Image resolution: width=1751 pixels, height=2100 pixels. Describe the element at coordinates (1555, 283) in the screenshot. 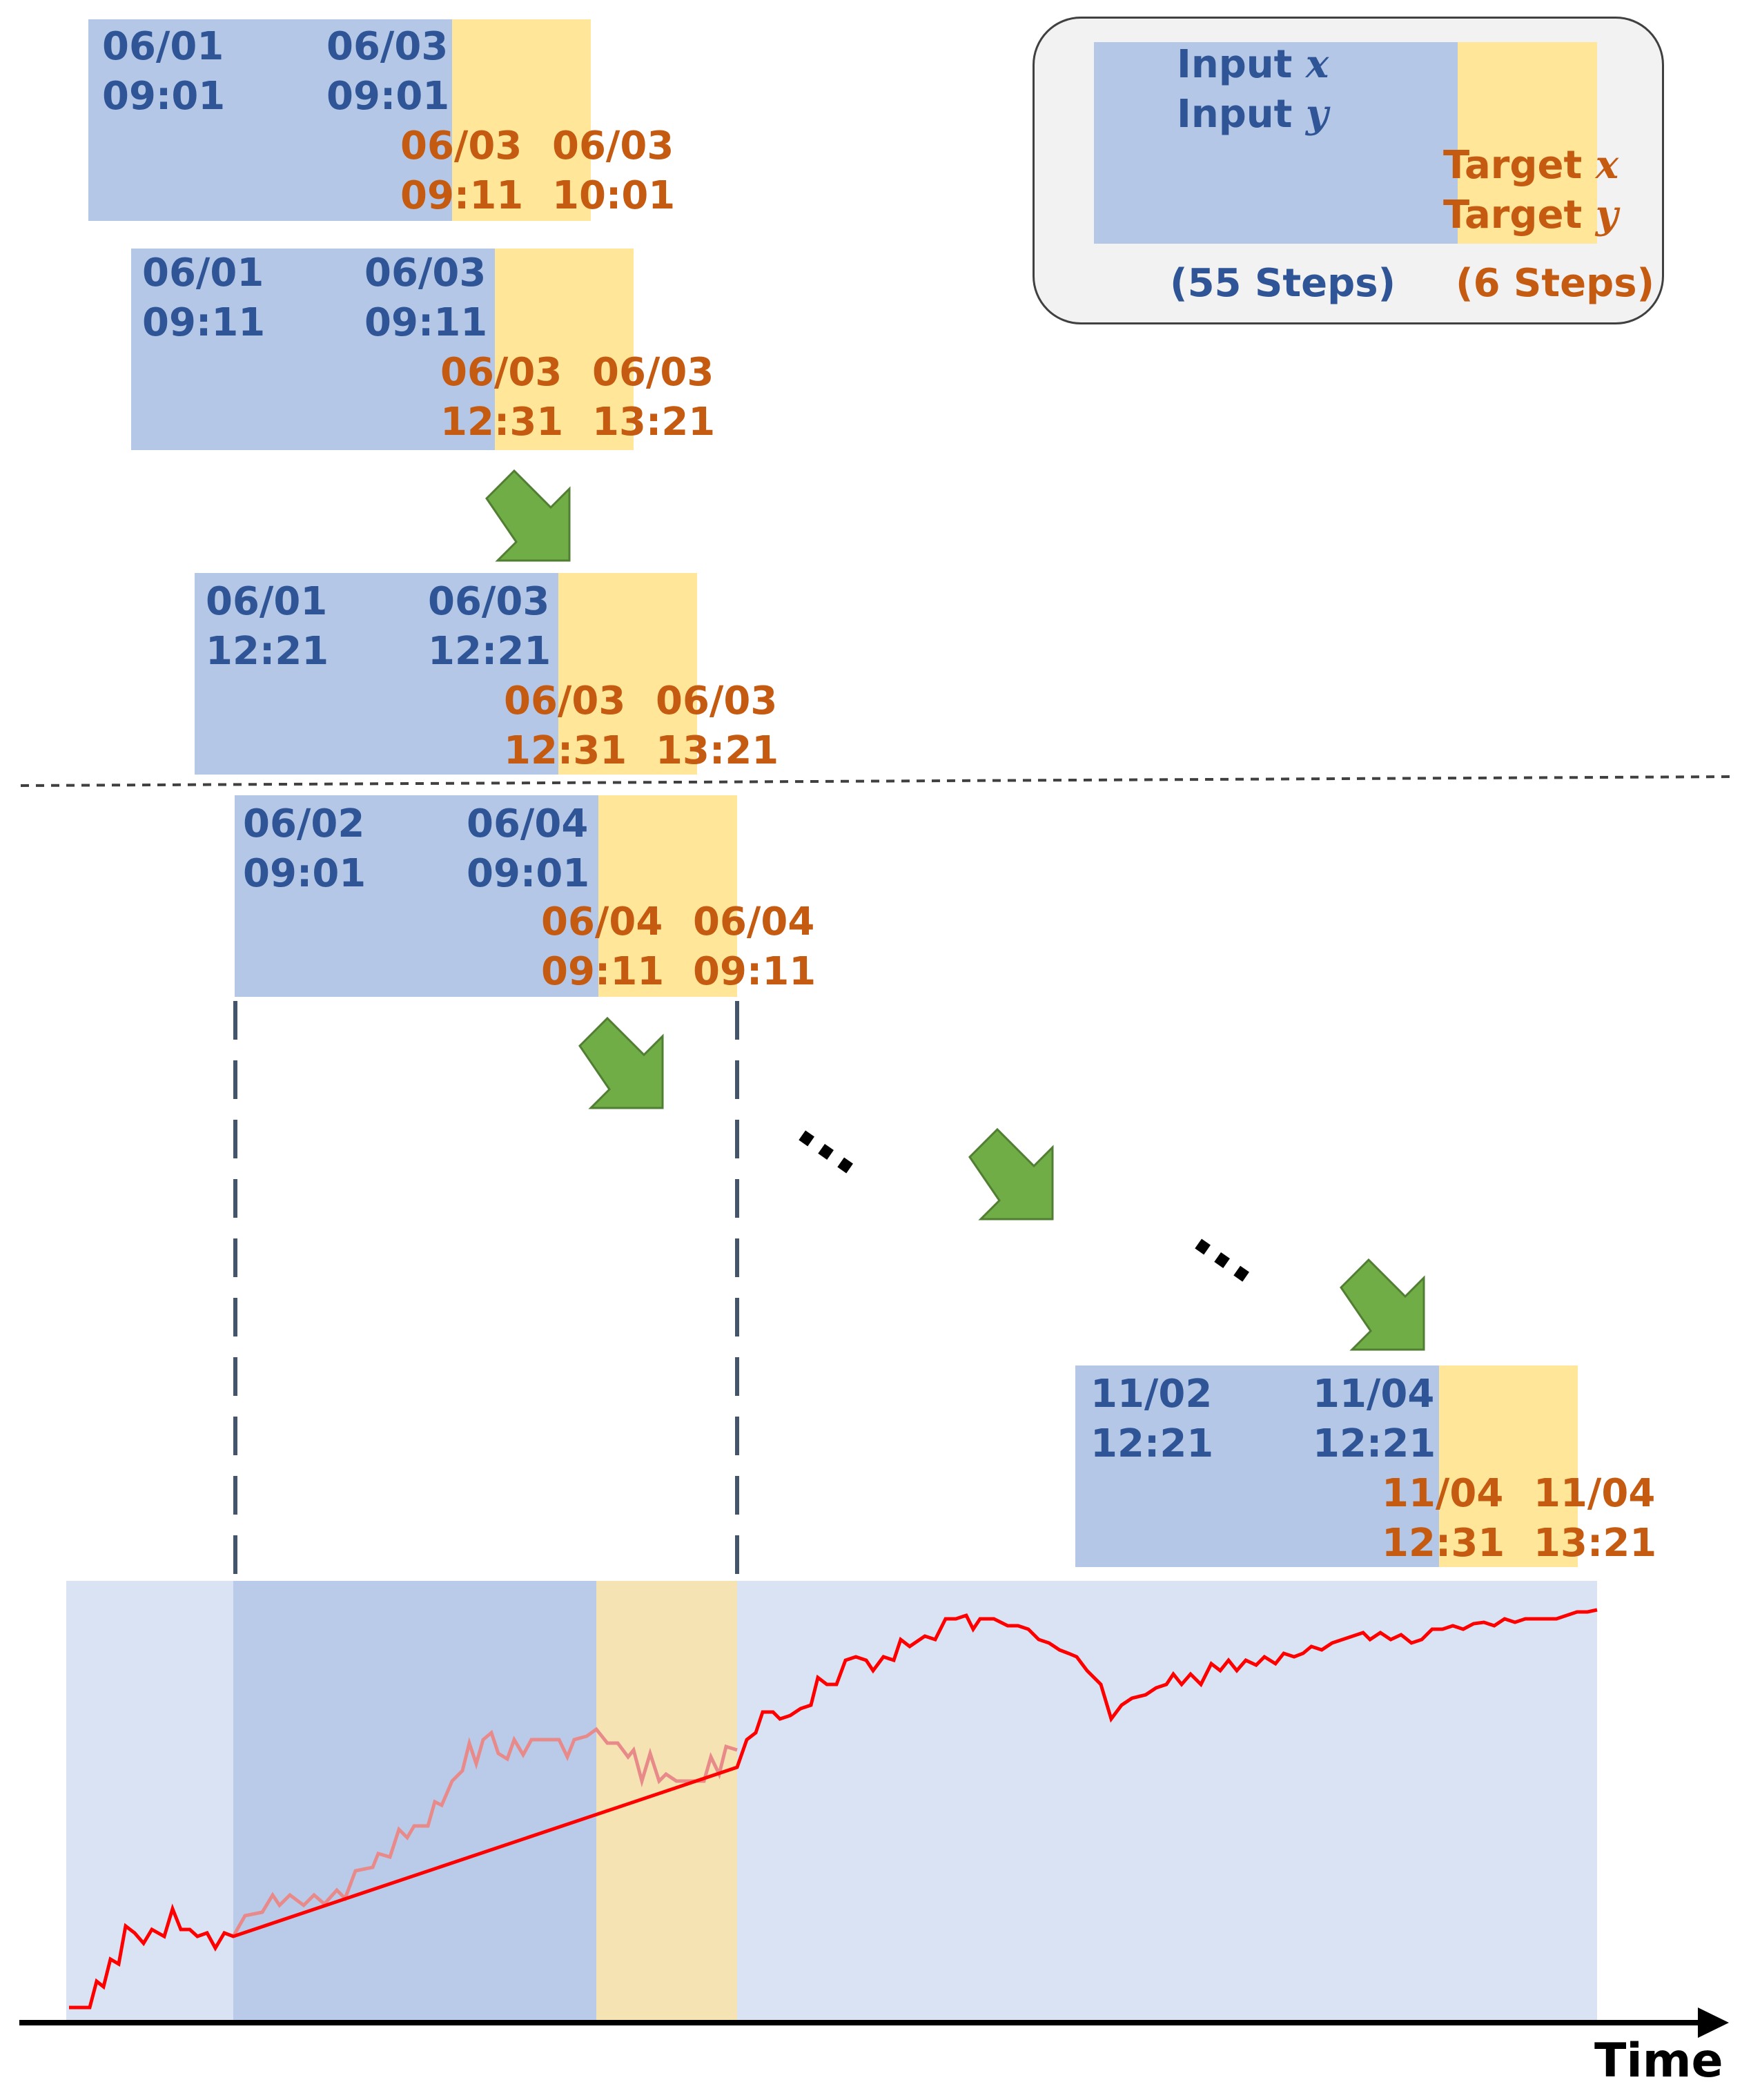

I see `legend-target-steps: (6 Steps)` at that location.